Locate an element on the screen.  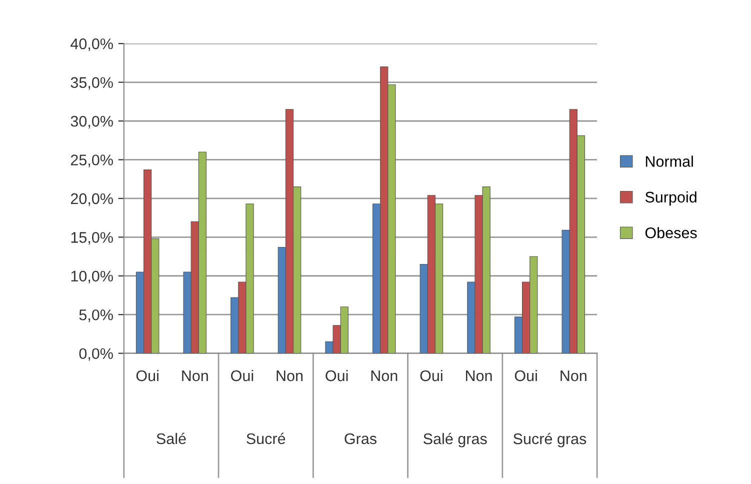
text: Gras is located at coordinates (360, 438).